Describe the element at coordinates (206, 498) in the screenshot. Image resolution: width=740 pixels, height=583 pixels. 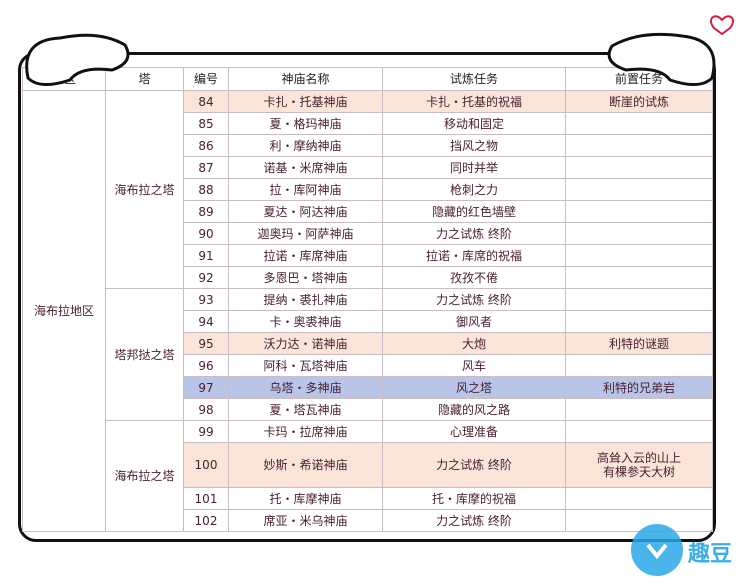
I see `number-cell: 101` at that location.